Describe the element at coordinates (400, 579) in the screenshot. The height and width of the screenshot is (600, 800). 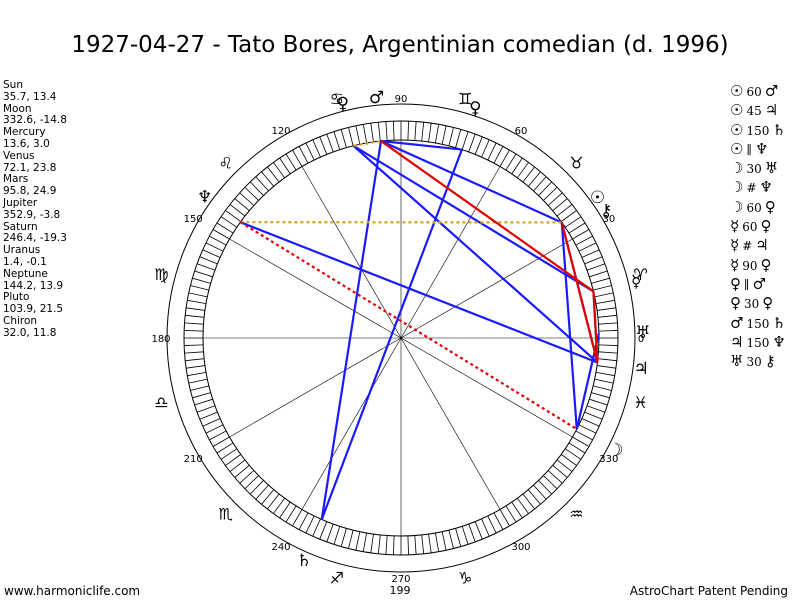
I see `degree-label: 270` at that location.